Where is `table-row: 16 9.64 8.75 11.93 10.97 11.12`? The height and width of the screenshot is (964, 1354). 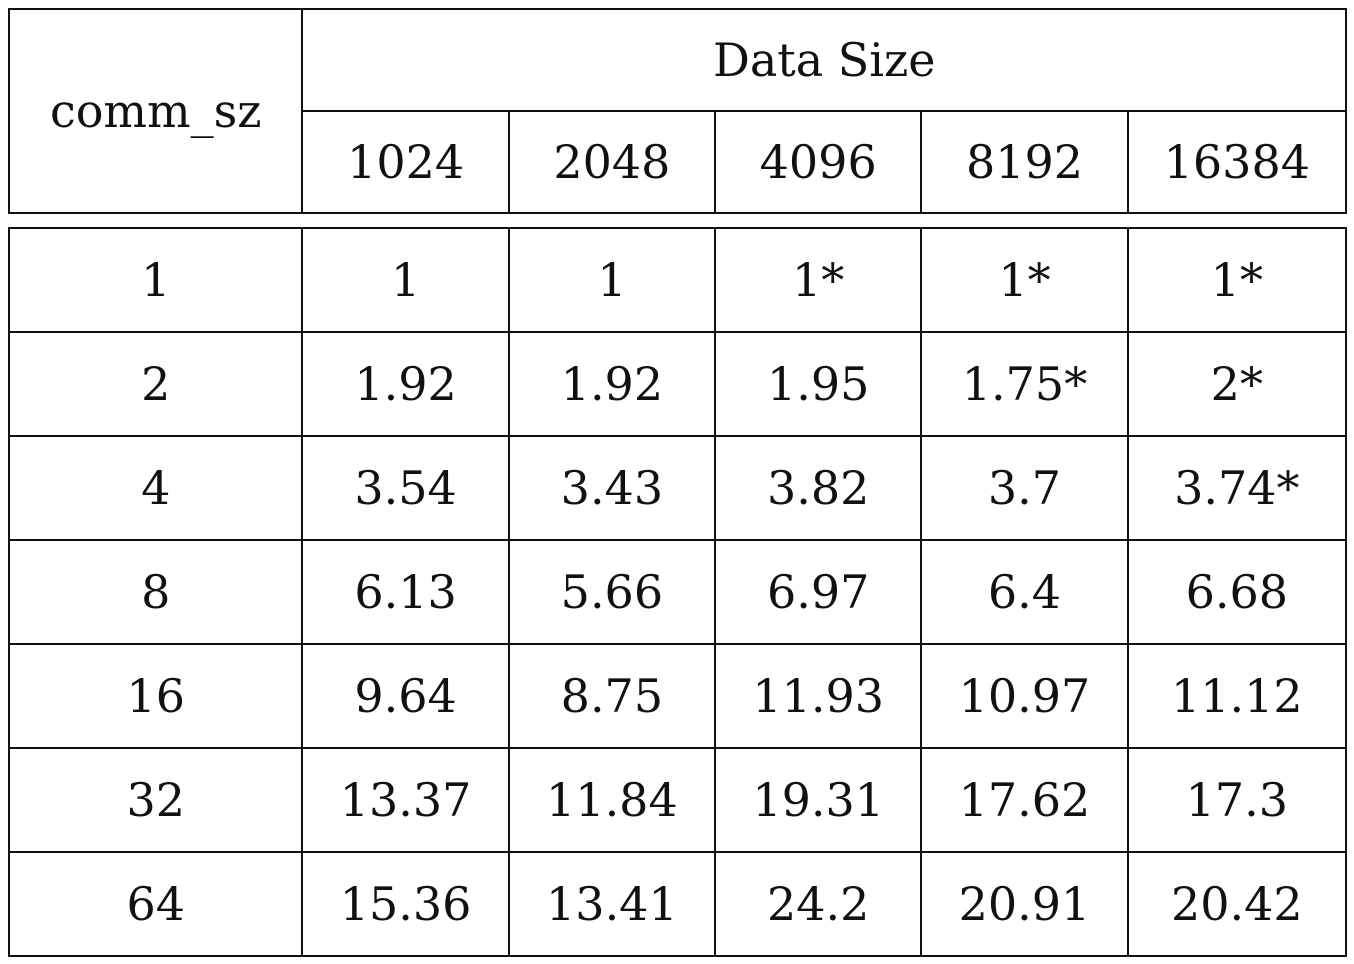
table-row: 16 9.64 8.75 11.93 10.97 11.12 is located at coordinates (677, 696).